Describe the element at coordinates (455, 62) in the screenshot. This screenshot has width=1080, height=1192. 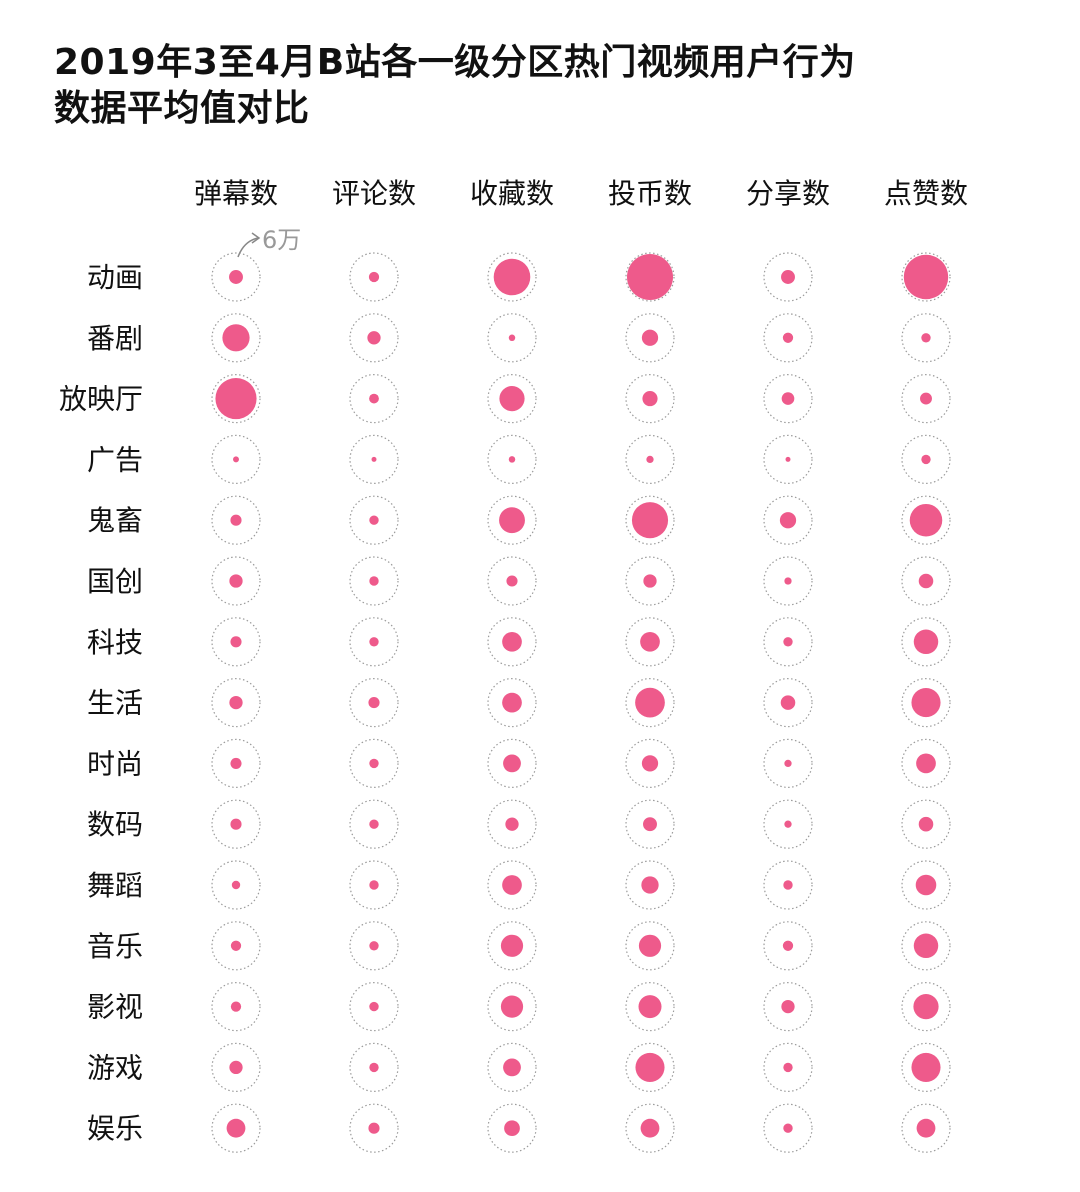
I see `chart-title-line-1: 2019年3至4月B站各一级分区热门视频用户行为` at that location.